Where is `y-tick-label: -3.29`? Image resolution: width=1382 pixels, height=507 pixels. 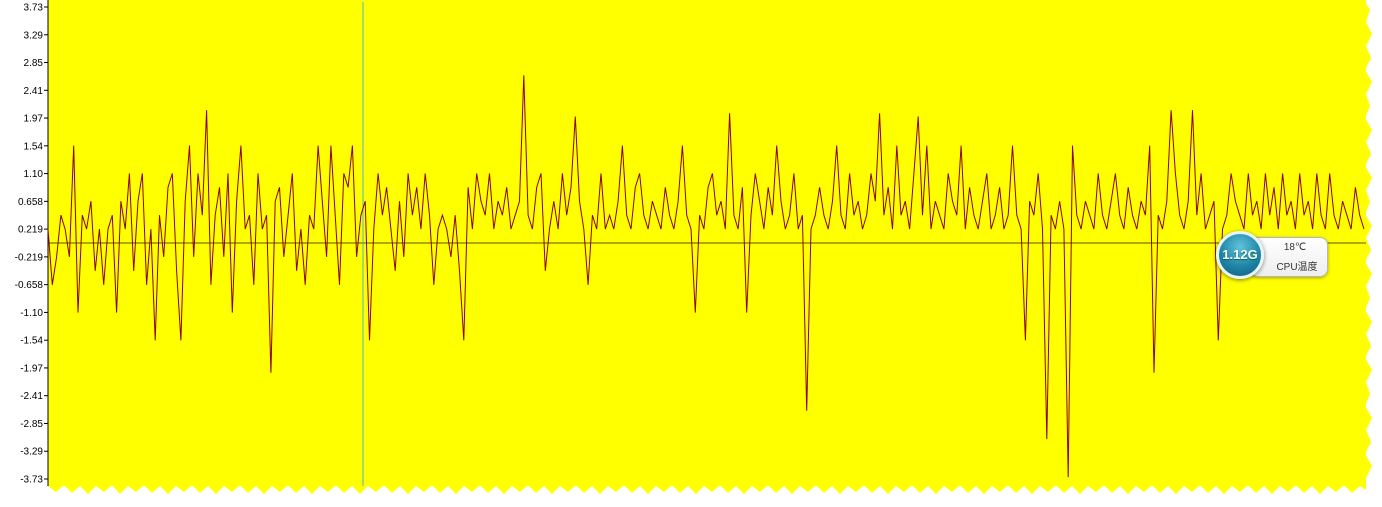
y-tick-label: -3.29 is located at coordinates (31, 452).